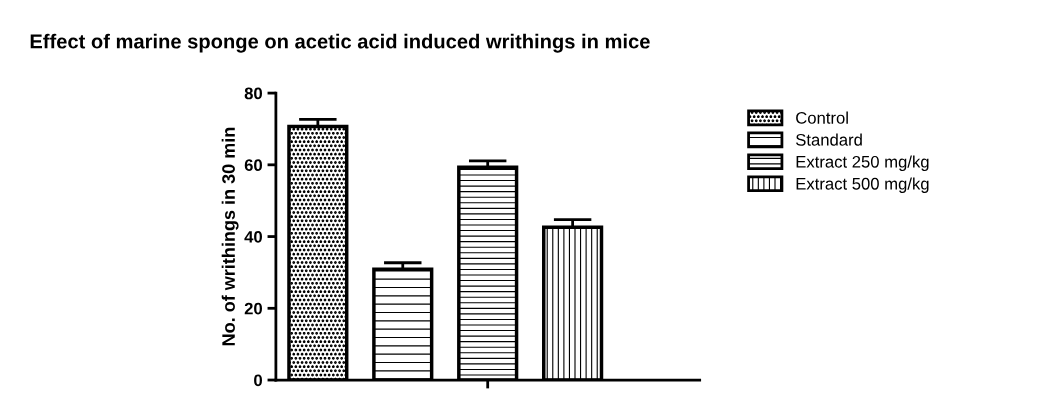 The height and width of the screenshot is (403, 1049). Describe the element at coordinates (822, 117) in the screenshot. I see `legend-label: Control` at that location.